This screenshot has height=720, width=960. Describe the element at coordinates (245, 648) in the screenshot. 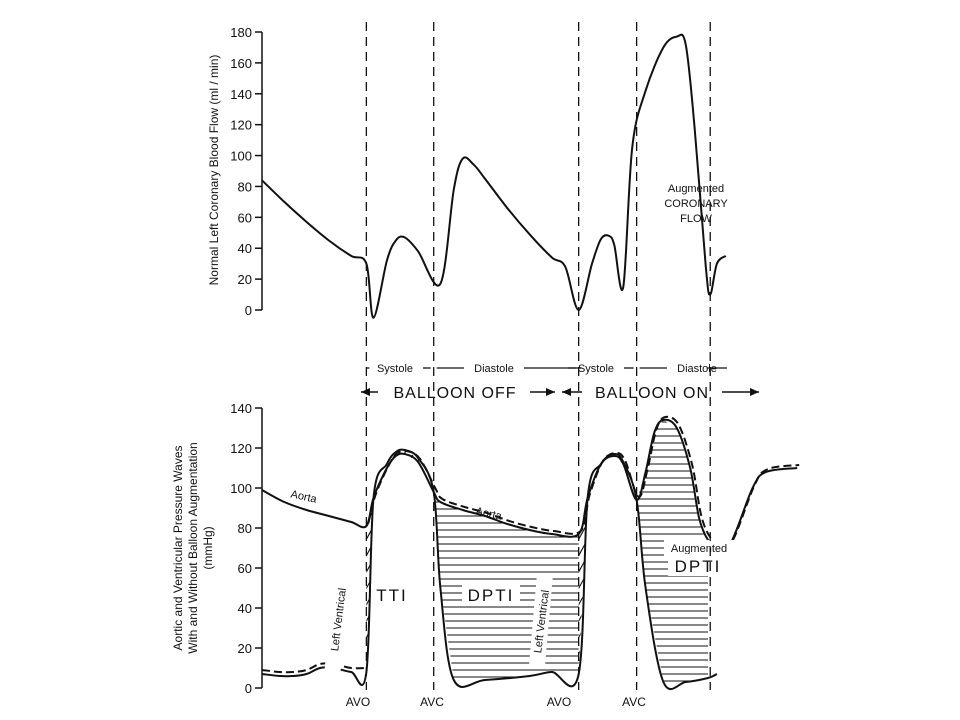

I see `bottom-y-tick-label: 20` at that location.